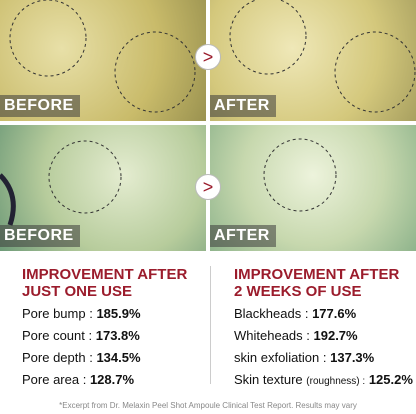 The width and height of the screenshot is (416, 414). I want to click on right-heading: IMPROVEMENT AFTER 2 WEEKS OF USE, so click(316, 283).